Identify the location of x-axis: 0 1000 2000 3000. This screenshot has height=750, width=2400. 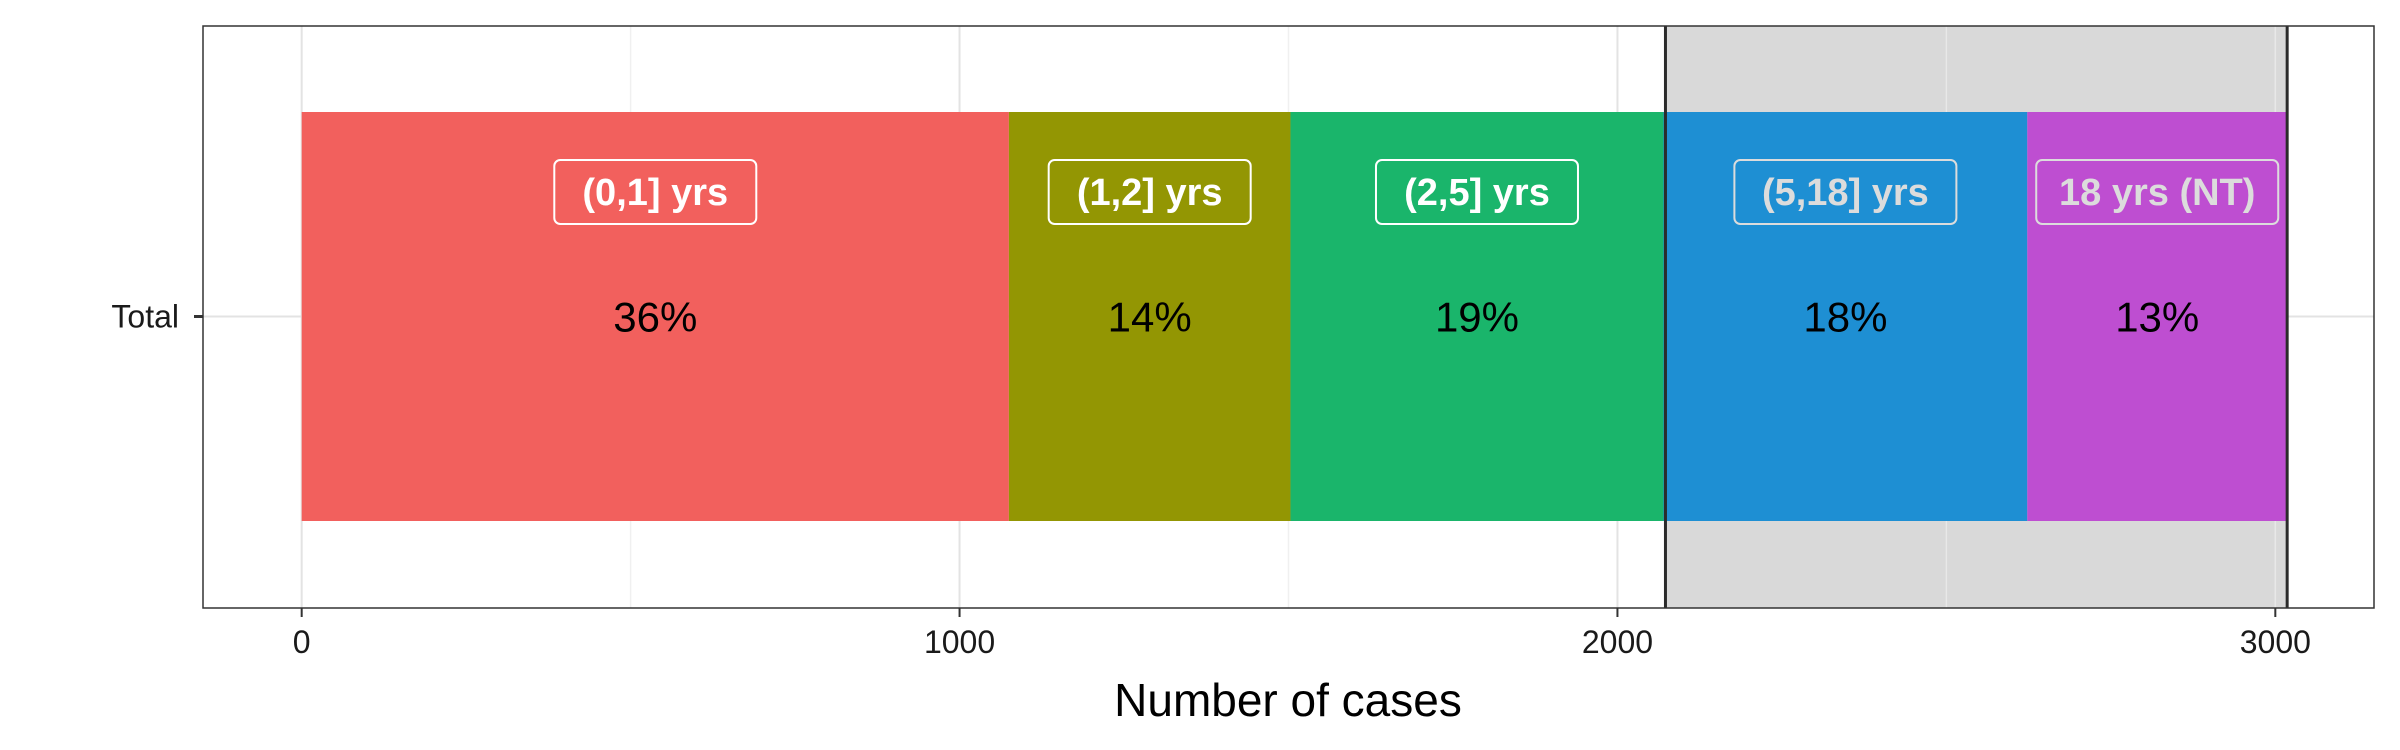
(1302, 634).